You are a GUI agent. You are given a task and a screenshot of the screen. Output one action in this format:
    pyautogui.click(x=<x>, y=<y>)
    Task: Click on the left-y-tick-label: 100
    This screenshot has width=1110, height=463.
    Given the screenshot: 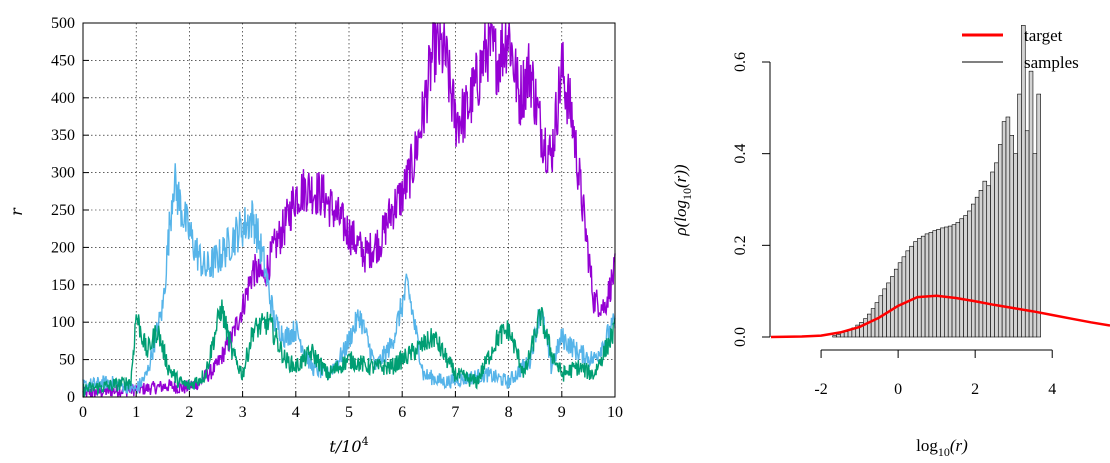 What is the action you would take?
    pyautogui.click(x=63, y=322)
    